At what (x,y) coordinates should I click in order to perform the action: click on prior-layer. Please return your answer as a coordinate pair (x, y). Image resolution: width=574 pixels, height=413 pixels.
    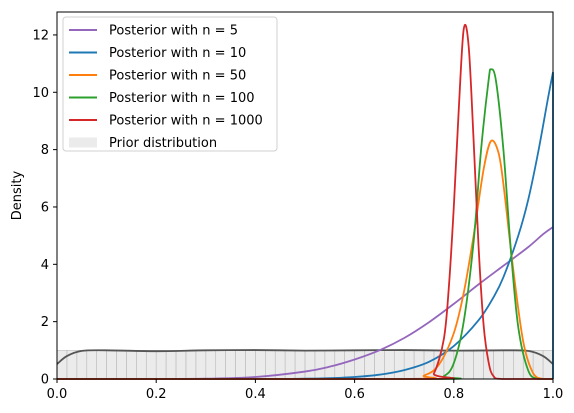
    Looking at the image, I should click on (305, 364).